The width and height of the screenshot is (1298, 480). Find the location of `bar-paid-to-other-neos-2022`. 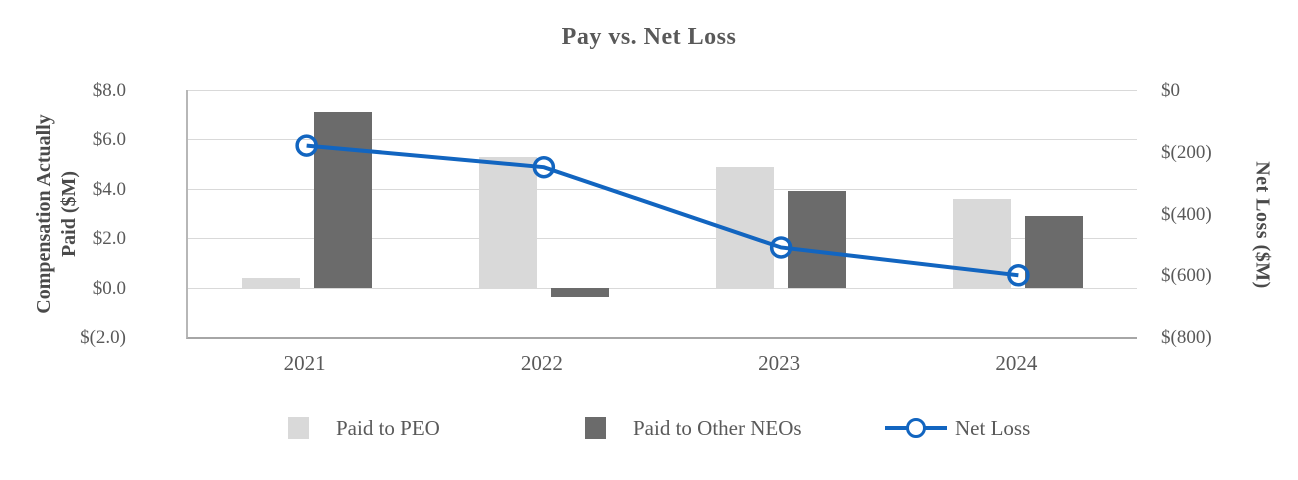

bar-paid-to-other-neos-2022 is located at coordinates (579, 292).